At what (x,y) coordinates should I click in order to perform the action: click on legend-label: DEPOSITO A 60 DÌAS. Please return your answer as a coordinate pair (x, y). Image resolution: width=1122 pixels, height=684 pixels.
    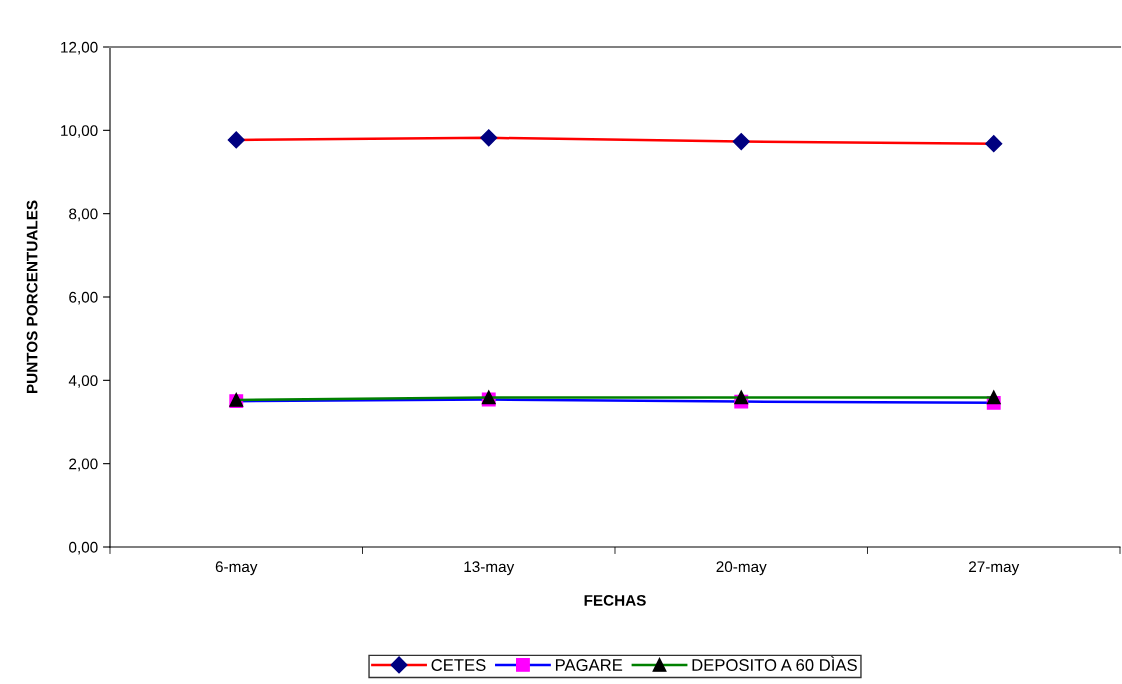
    Looking at the image, I should click on (774, 663).